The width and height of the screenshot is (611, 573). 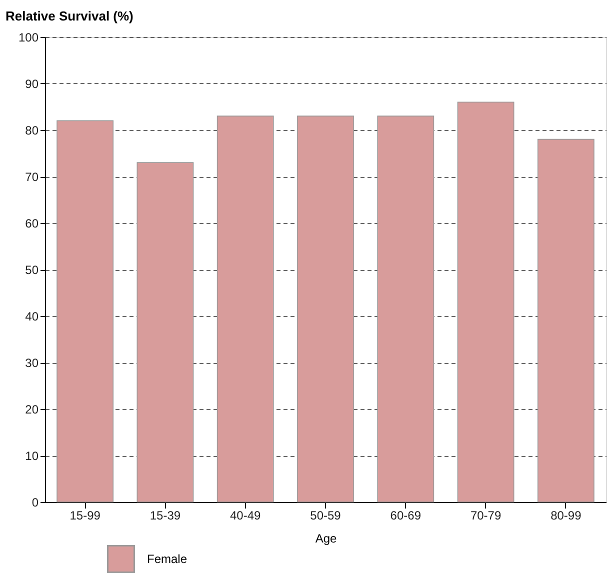 I want to click on x-tick-label: 60-69, so click(x=406, y=515).